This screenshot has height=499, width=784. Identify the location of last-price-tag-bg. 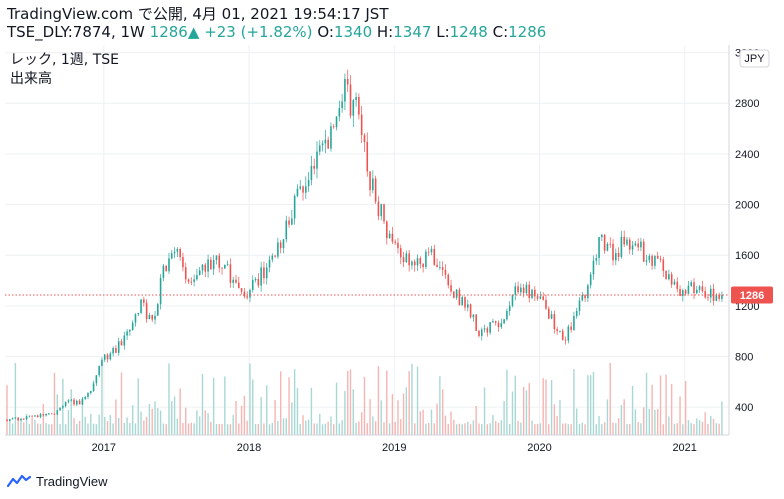
(752, 295).